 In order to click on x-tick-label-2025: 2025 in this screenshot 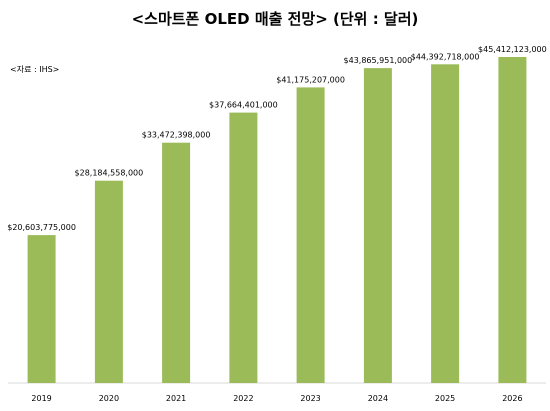, I will do `click(445, 398)`.